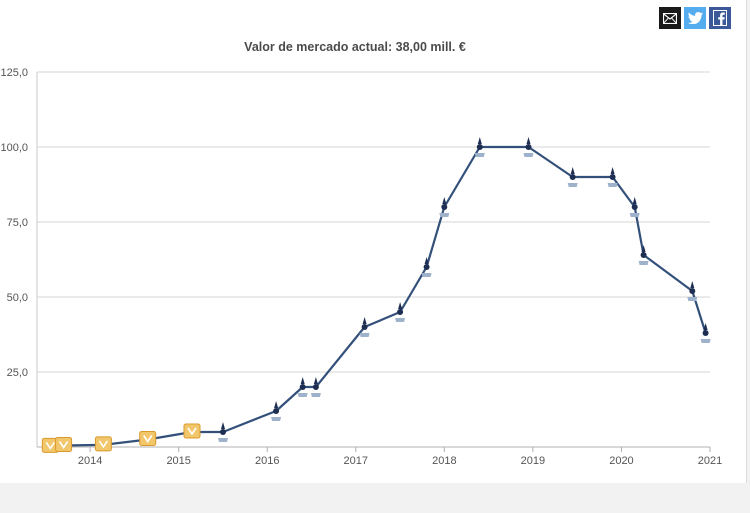 This screenshot has width=750, height=513. Describe the element at coordinates (14, 148) in the screenshot. I see `y-tick-label: 100,0` at that location.